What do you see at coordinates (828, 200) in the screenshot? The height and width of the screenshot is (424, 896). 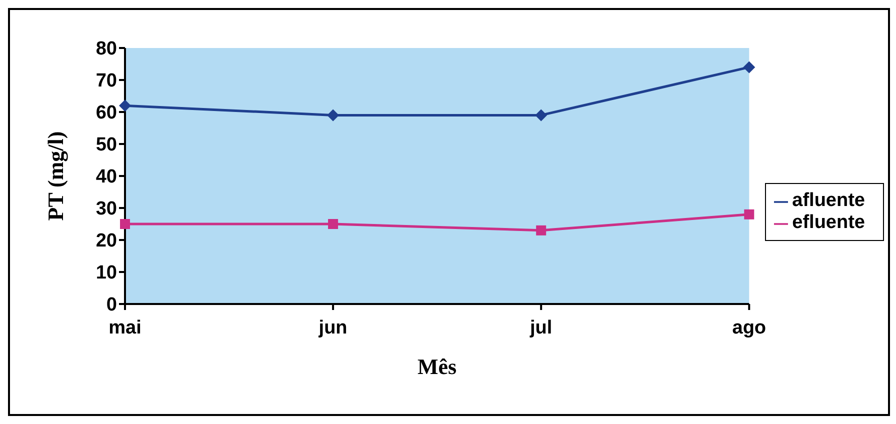 I see `legend-label: afluente` at bounding box center [828, 200].